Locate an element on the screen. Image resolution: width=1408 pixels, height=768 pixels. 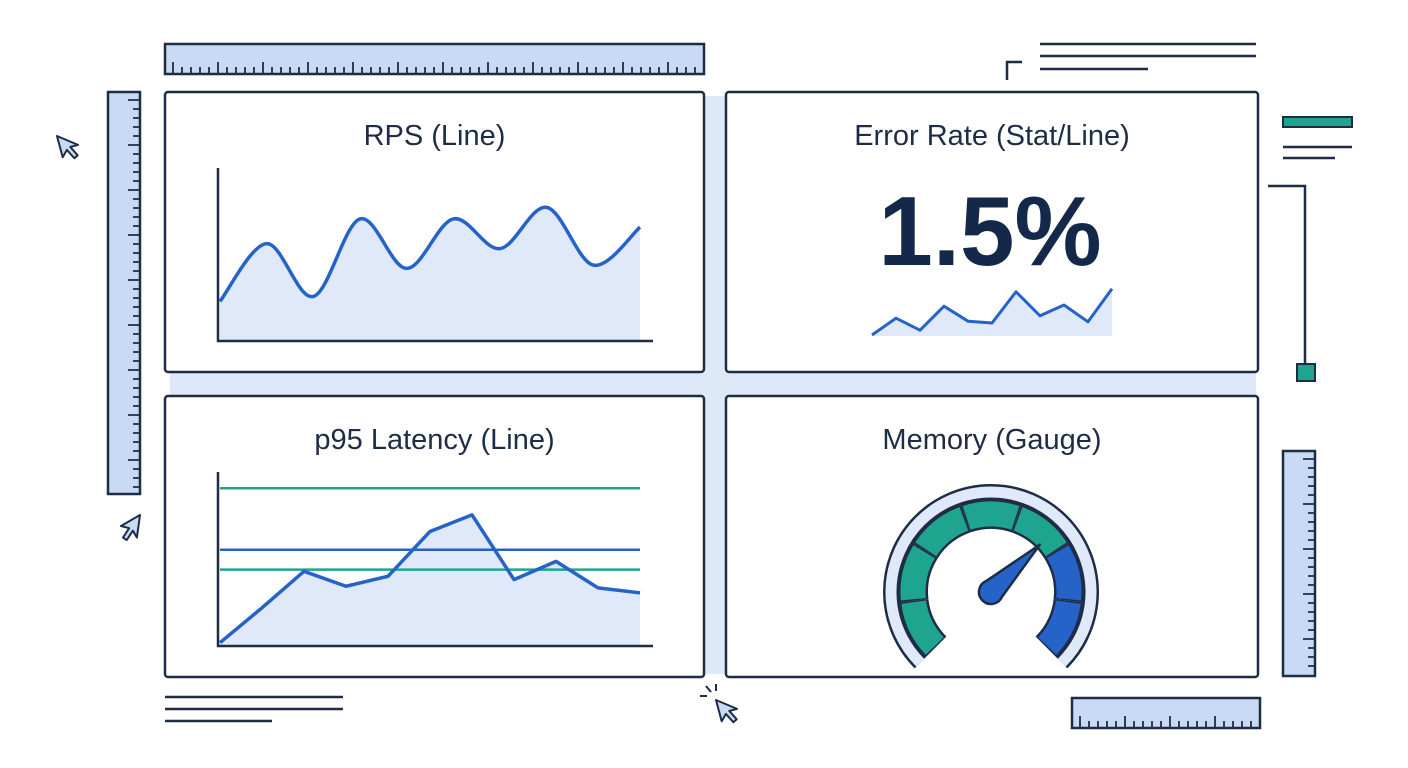
stat-value: 1.5% is located at coordinates (989, 231).